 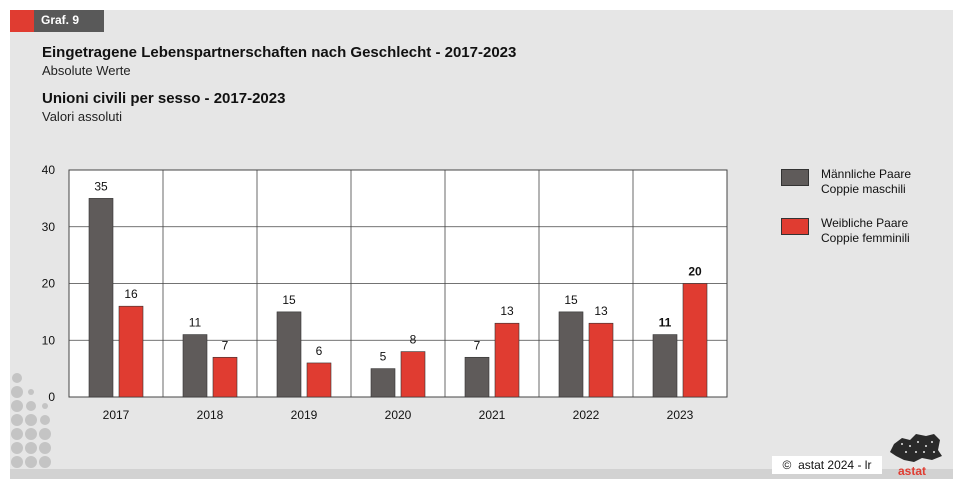 What do you see at coordinates (680, 415) in the screenshot?
I see `x-tick-label: 2023` at bounding box center [680, 415].